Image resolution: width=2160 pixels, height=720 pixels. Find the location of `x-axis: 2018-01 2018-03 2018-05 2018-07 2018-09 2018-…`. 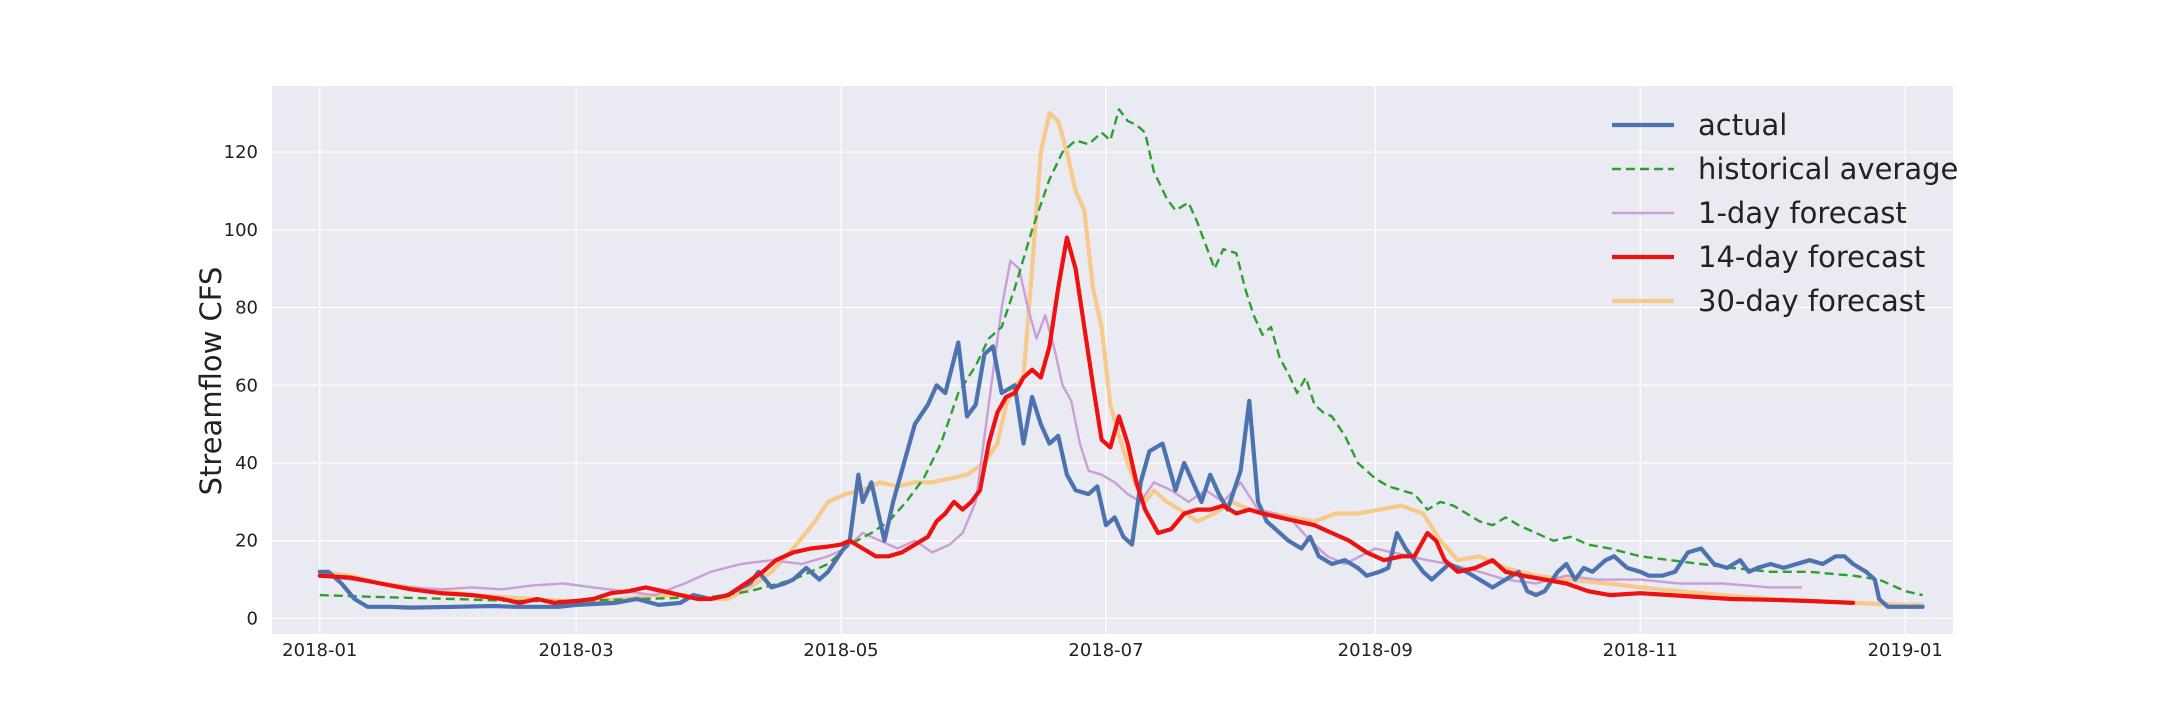

x-axis: 2018-01 2018-03 2018-05 2018-07 2018-09 2018-… is located at coordinates (1112, 650).